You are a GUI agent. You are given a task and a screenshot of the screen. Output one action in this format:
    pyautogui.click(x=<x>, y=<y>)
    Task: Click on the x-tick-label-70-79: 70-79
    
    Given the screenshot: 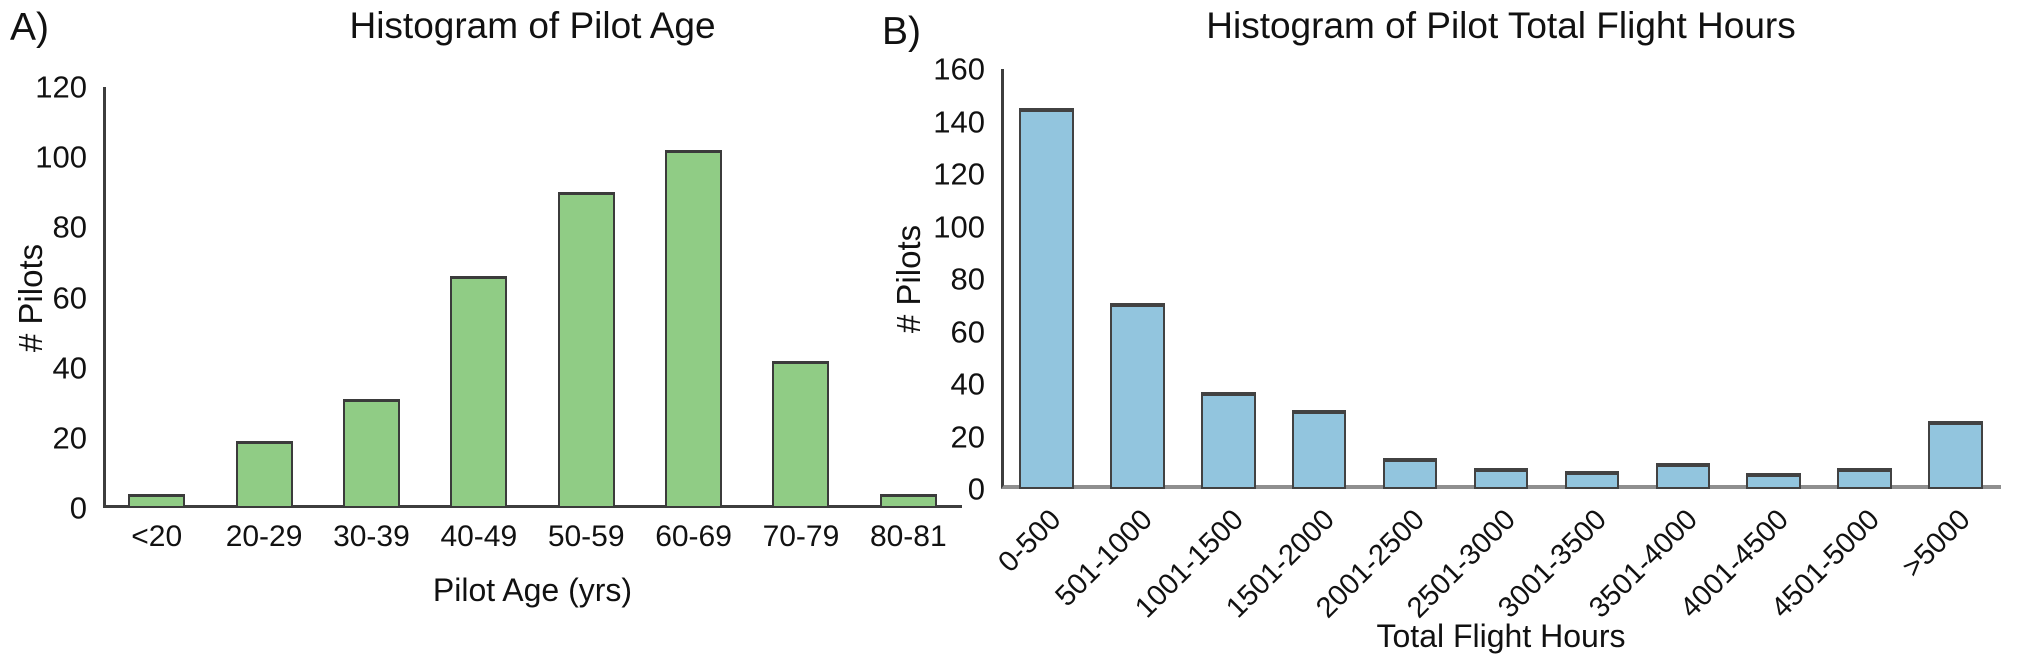 What is the action you would take?
    pyautogui.click(x=801, y=536)
    